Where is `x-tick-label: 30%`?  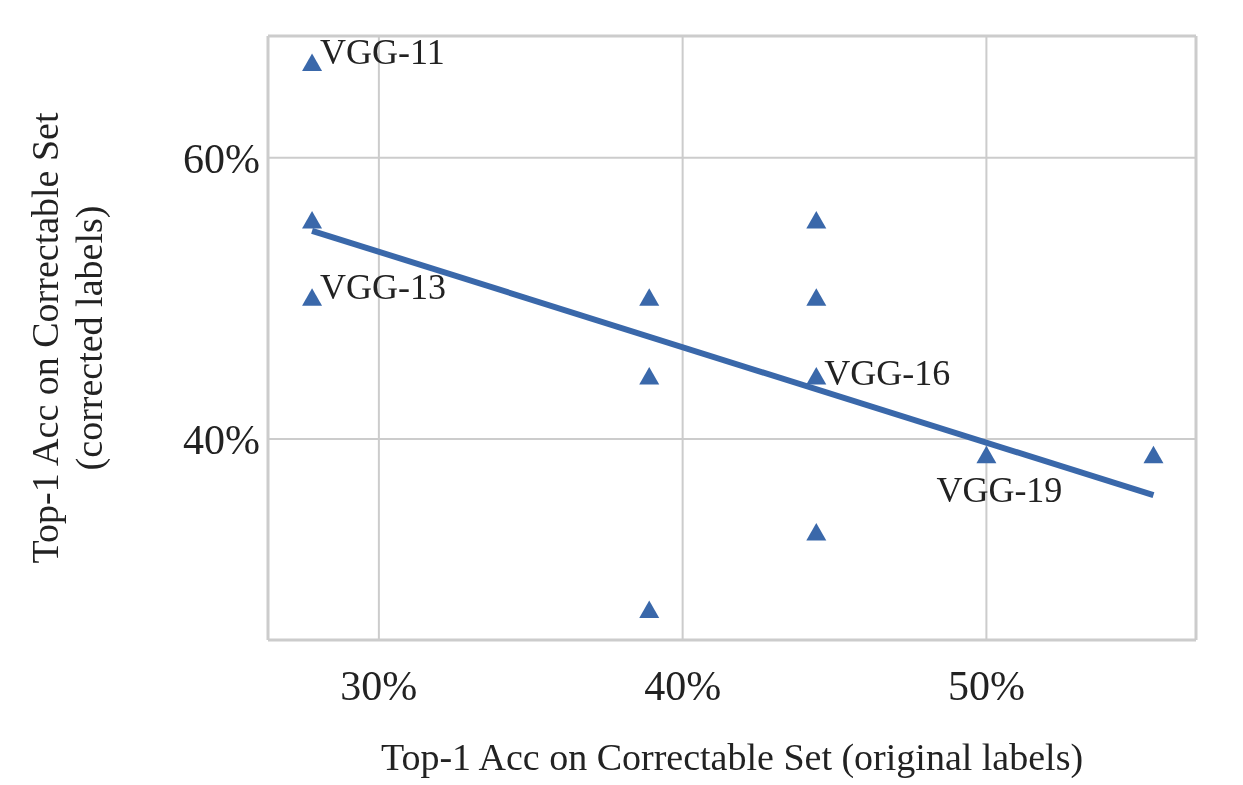 x-tick-label: 30% is located at coordinates (379, 685).